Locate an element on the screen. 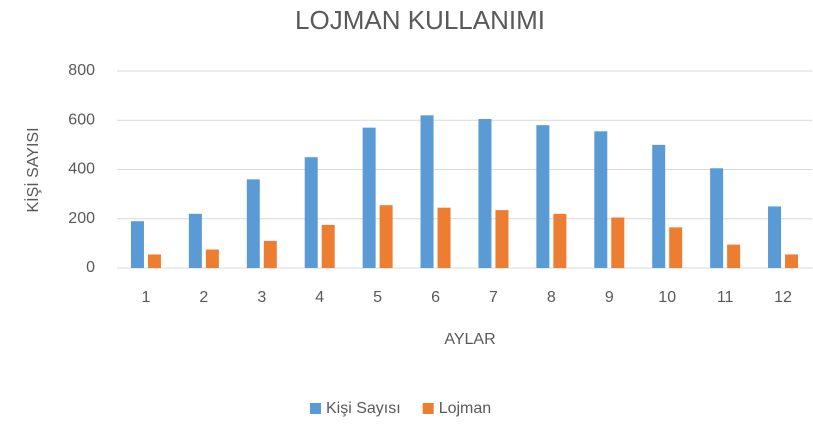  x-tick-label: 12 is located at coordinates (783, 297).